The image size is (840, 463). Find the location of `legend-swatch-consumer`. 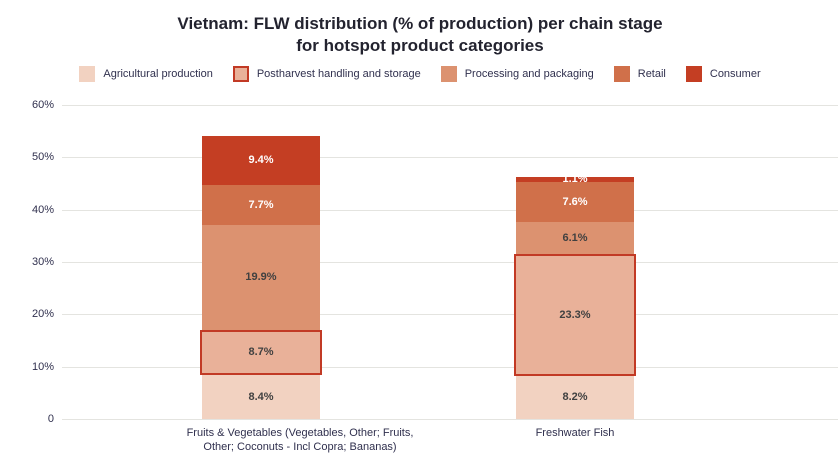

legend-swatch-consumer is located at coordinates (693, 74).